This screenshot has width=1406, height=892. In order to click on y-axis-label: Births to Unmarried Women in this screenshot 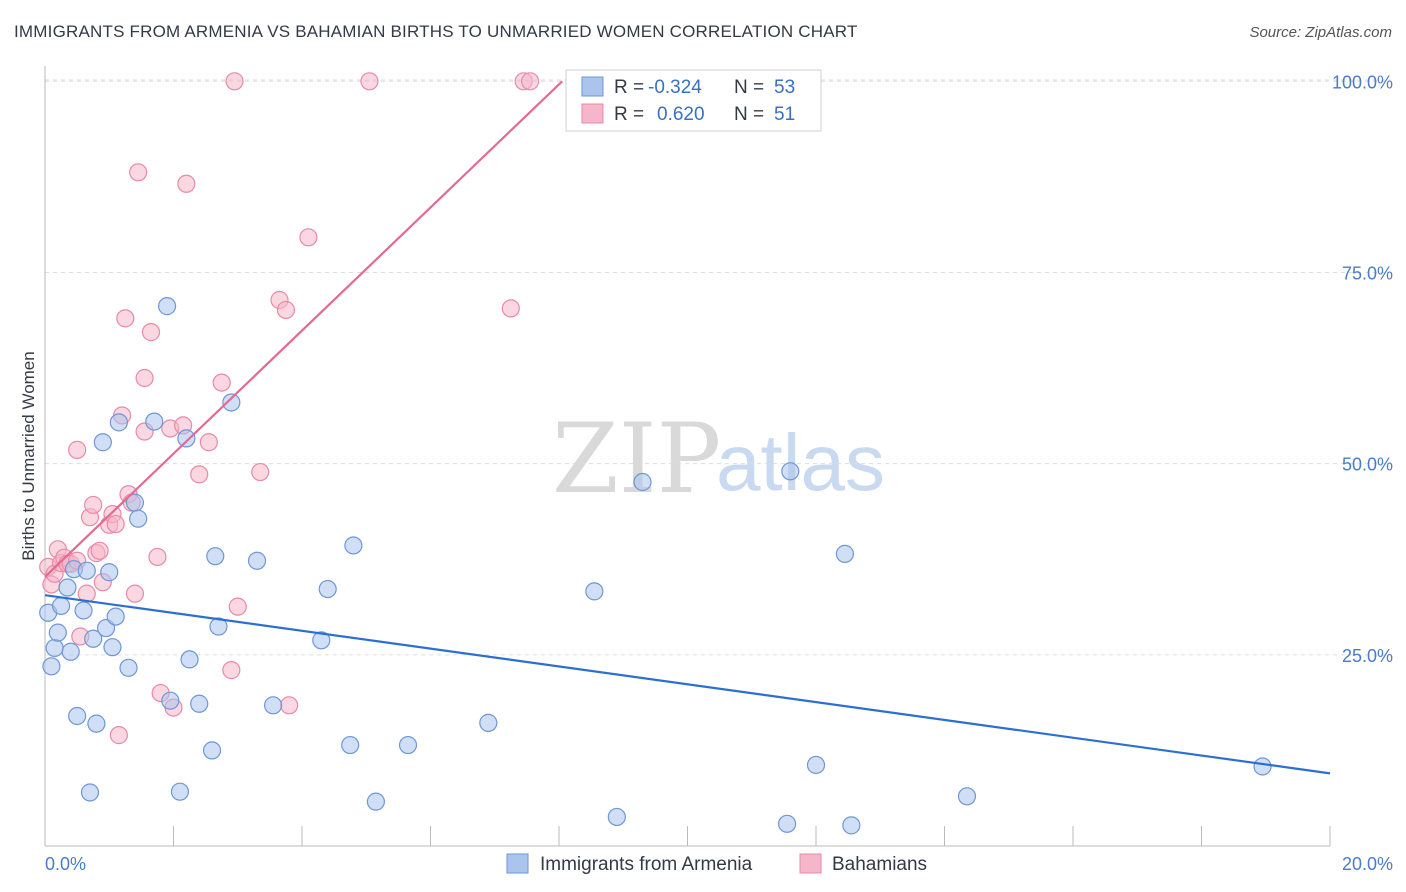, I will do `click(28, 455)`.